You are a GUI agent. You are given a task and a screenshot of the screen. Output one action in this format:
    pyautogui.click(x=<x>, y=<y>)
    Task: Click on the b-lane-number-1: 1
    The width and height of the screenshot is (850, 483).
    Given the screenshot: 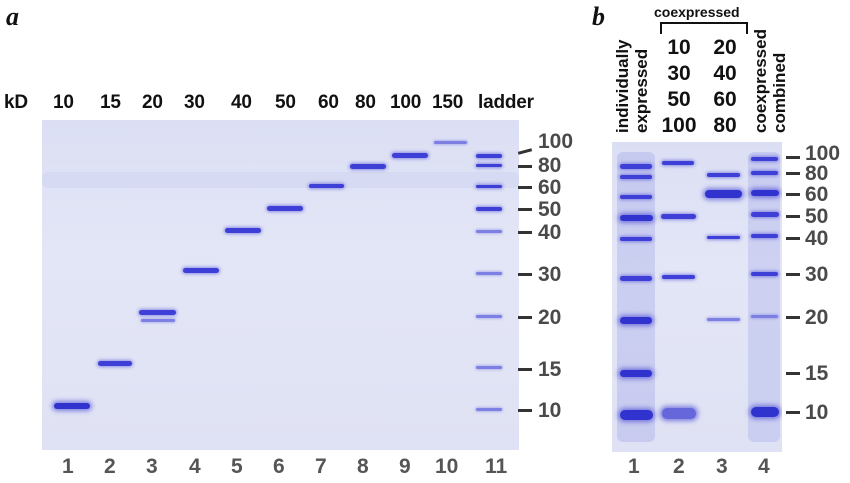 What is the action you would take?
    pyautogui.click(x=634, y=466)
    